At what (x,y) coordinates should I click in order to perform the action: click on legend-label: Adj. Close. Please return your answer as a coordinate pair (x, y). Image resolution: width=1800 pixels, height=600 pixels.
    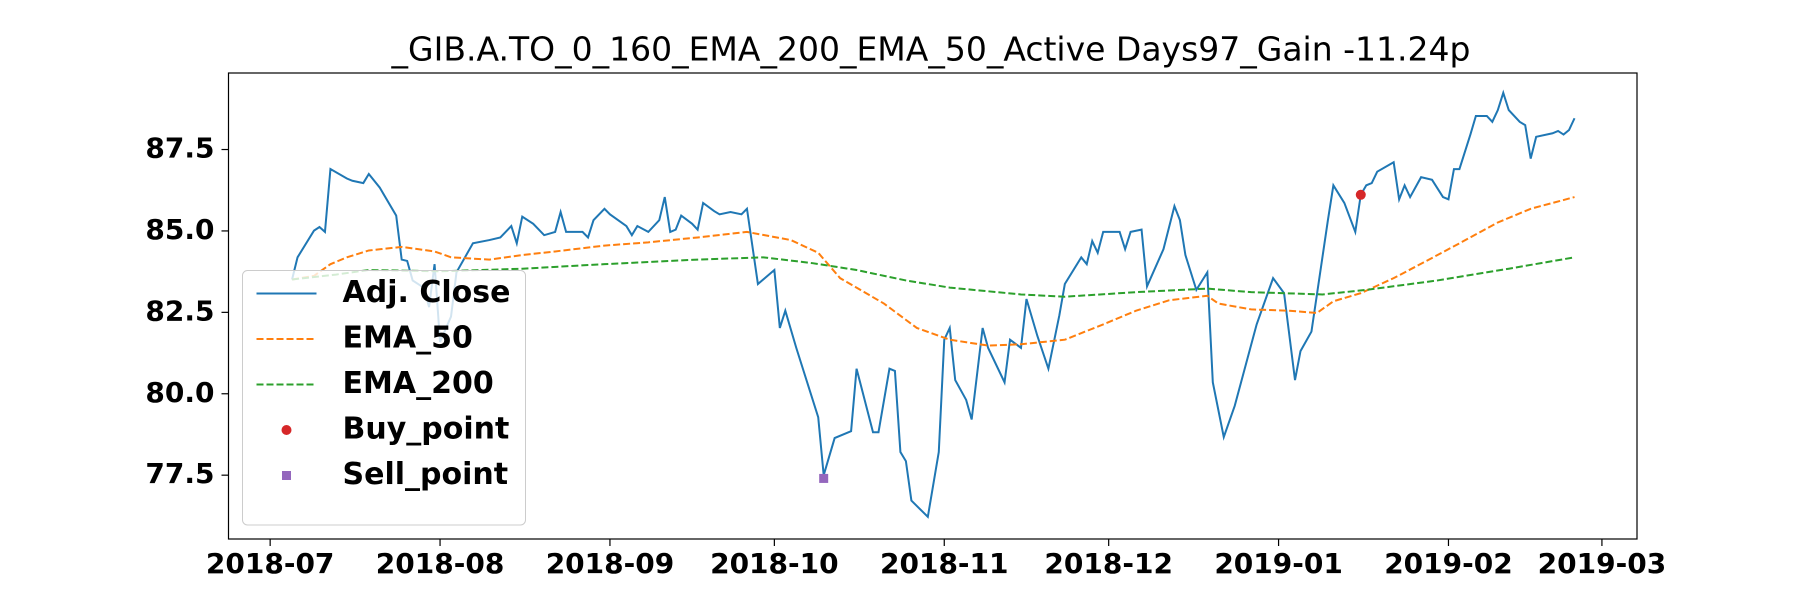
    Looking at the image, I should click on (427, 292).